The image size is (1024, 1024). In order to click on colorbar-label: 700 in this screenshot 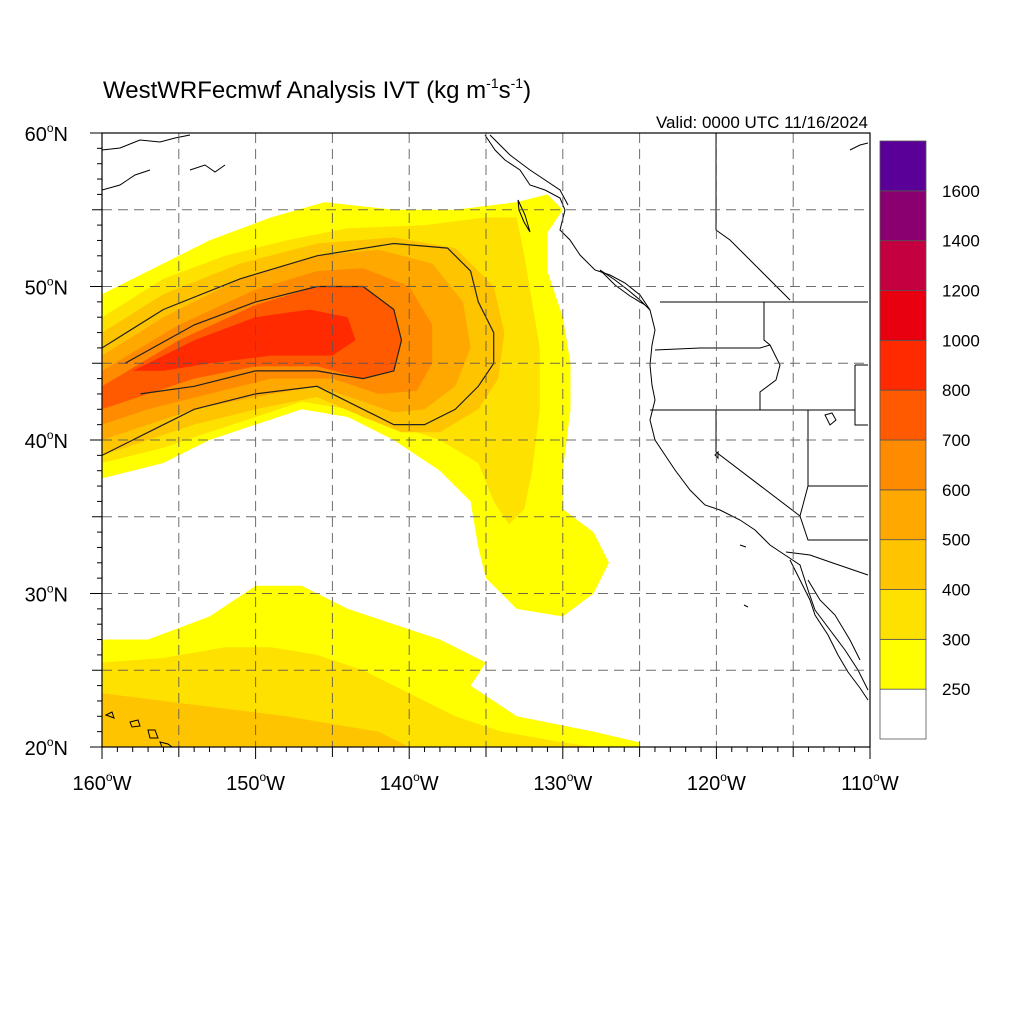, I will do `click(956, 440)`.